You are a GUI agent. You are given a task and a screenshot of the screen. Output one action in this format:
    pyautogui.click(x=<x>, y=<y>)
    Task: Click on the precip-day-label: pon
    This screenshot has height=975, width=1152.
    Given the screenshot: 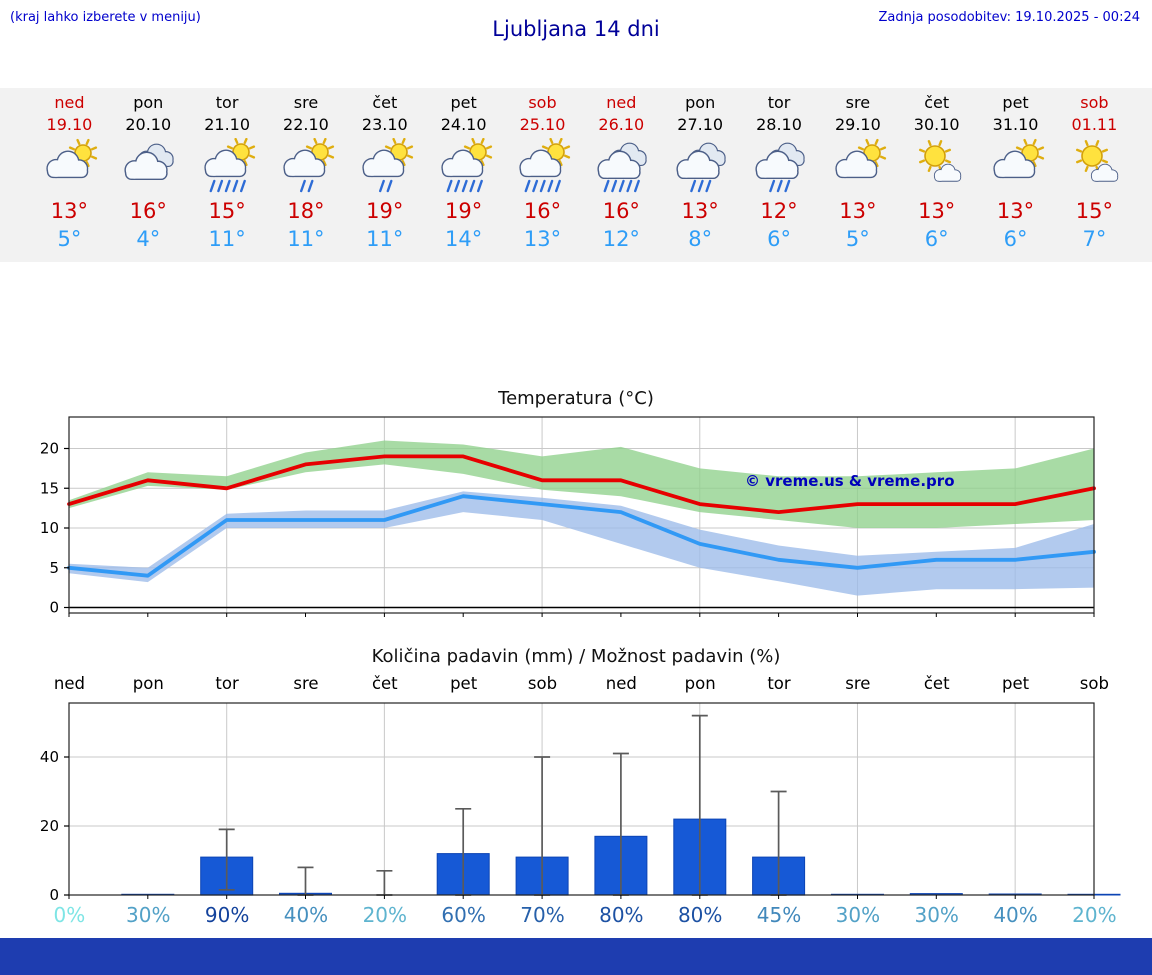 What is the action you would take?
    pyautogui.click(x=700, y=683)
    